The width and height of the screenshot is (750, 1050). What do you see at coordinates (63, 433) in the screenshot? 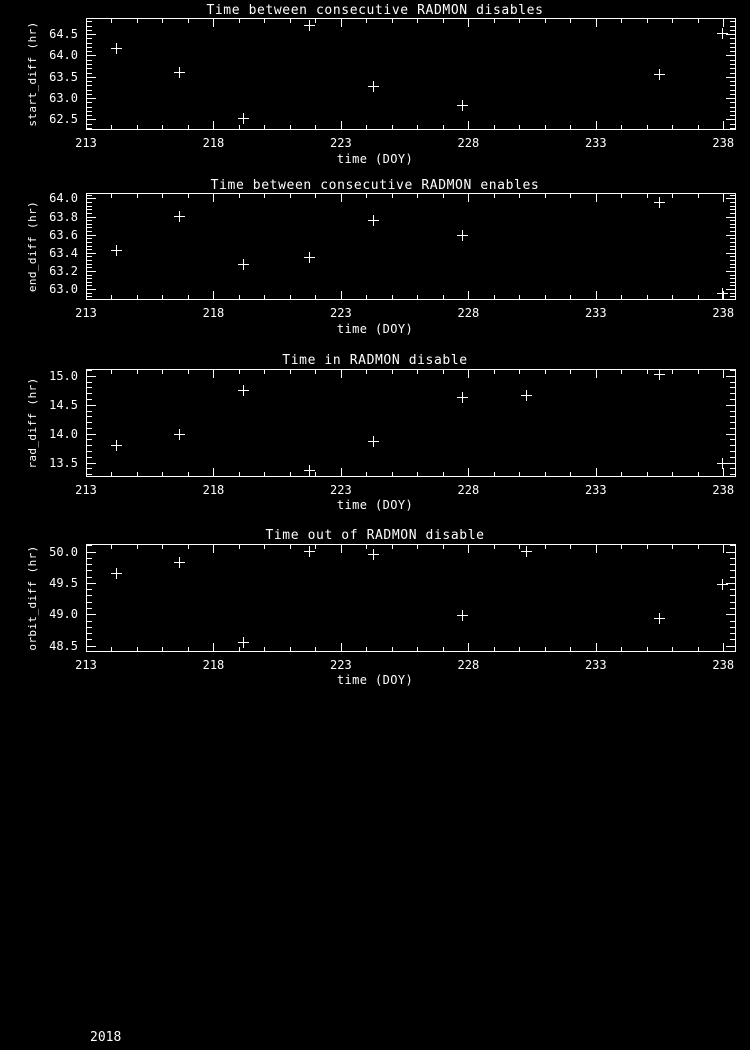
I see `y-tick-label: 14.0` at bounding box center [63, 433].